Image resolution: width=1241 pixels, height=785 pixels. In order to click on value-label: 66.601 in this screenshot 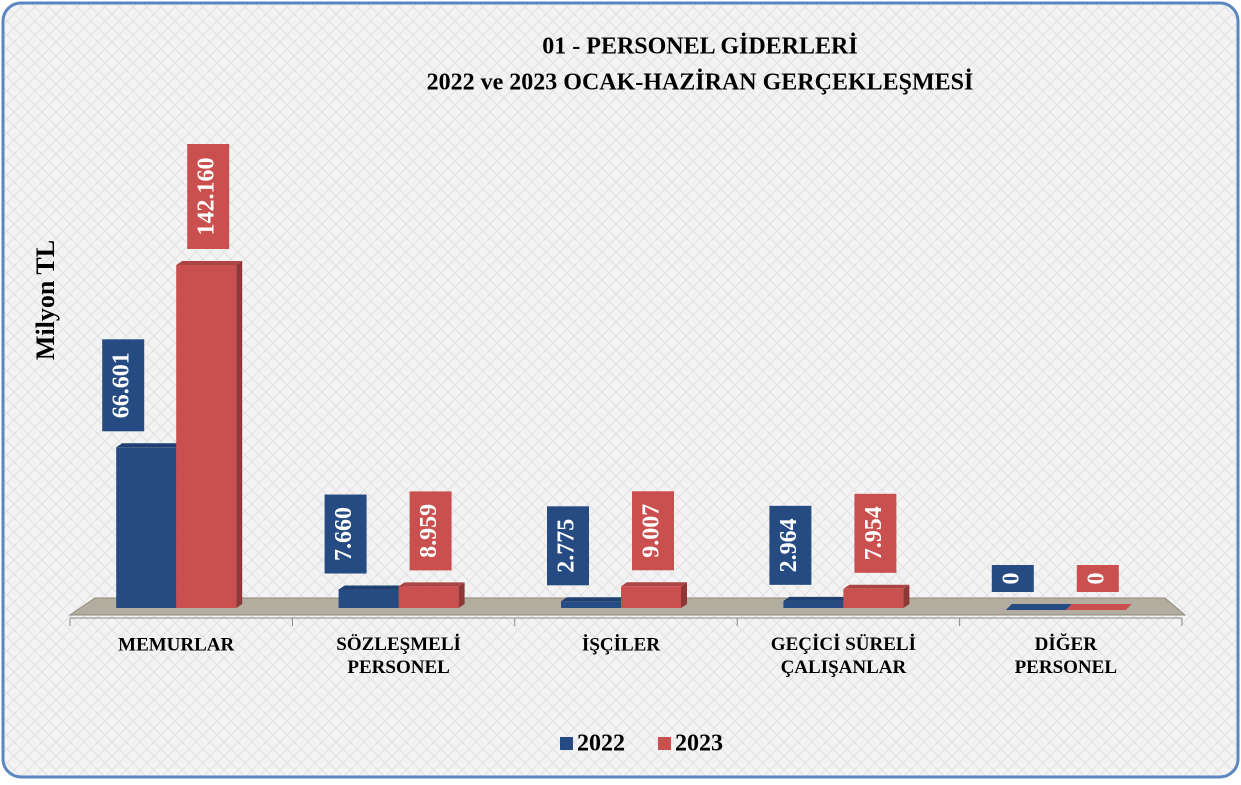, I will do `click(122, 385)`.